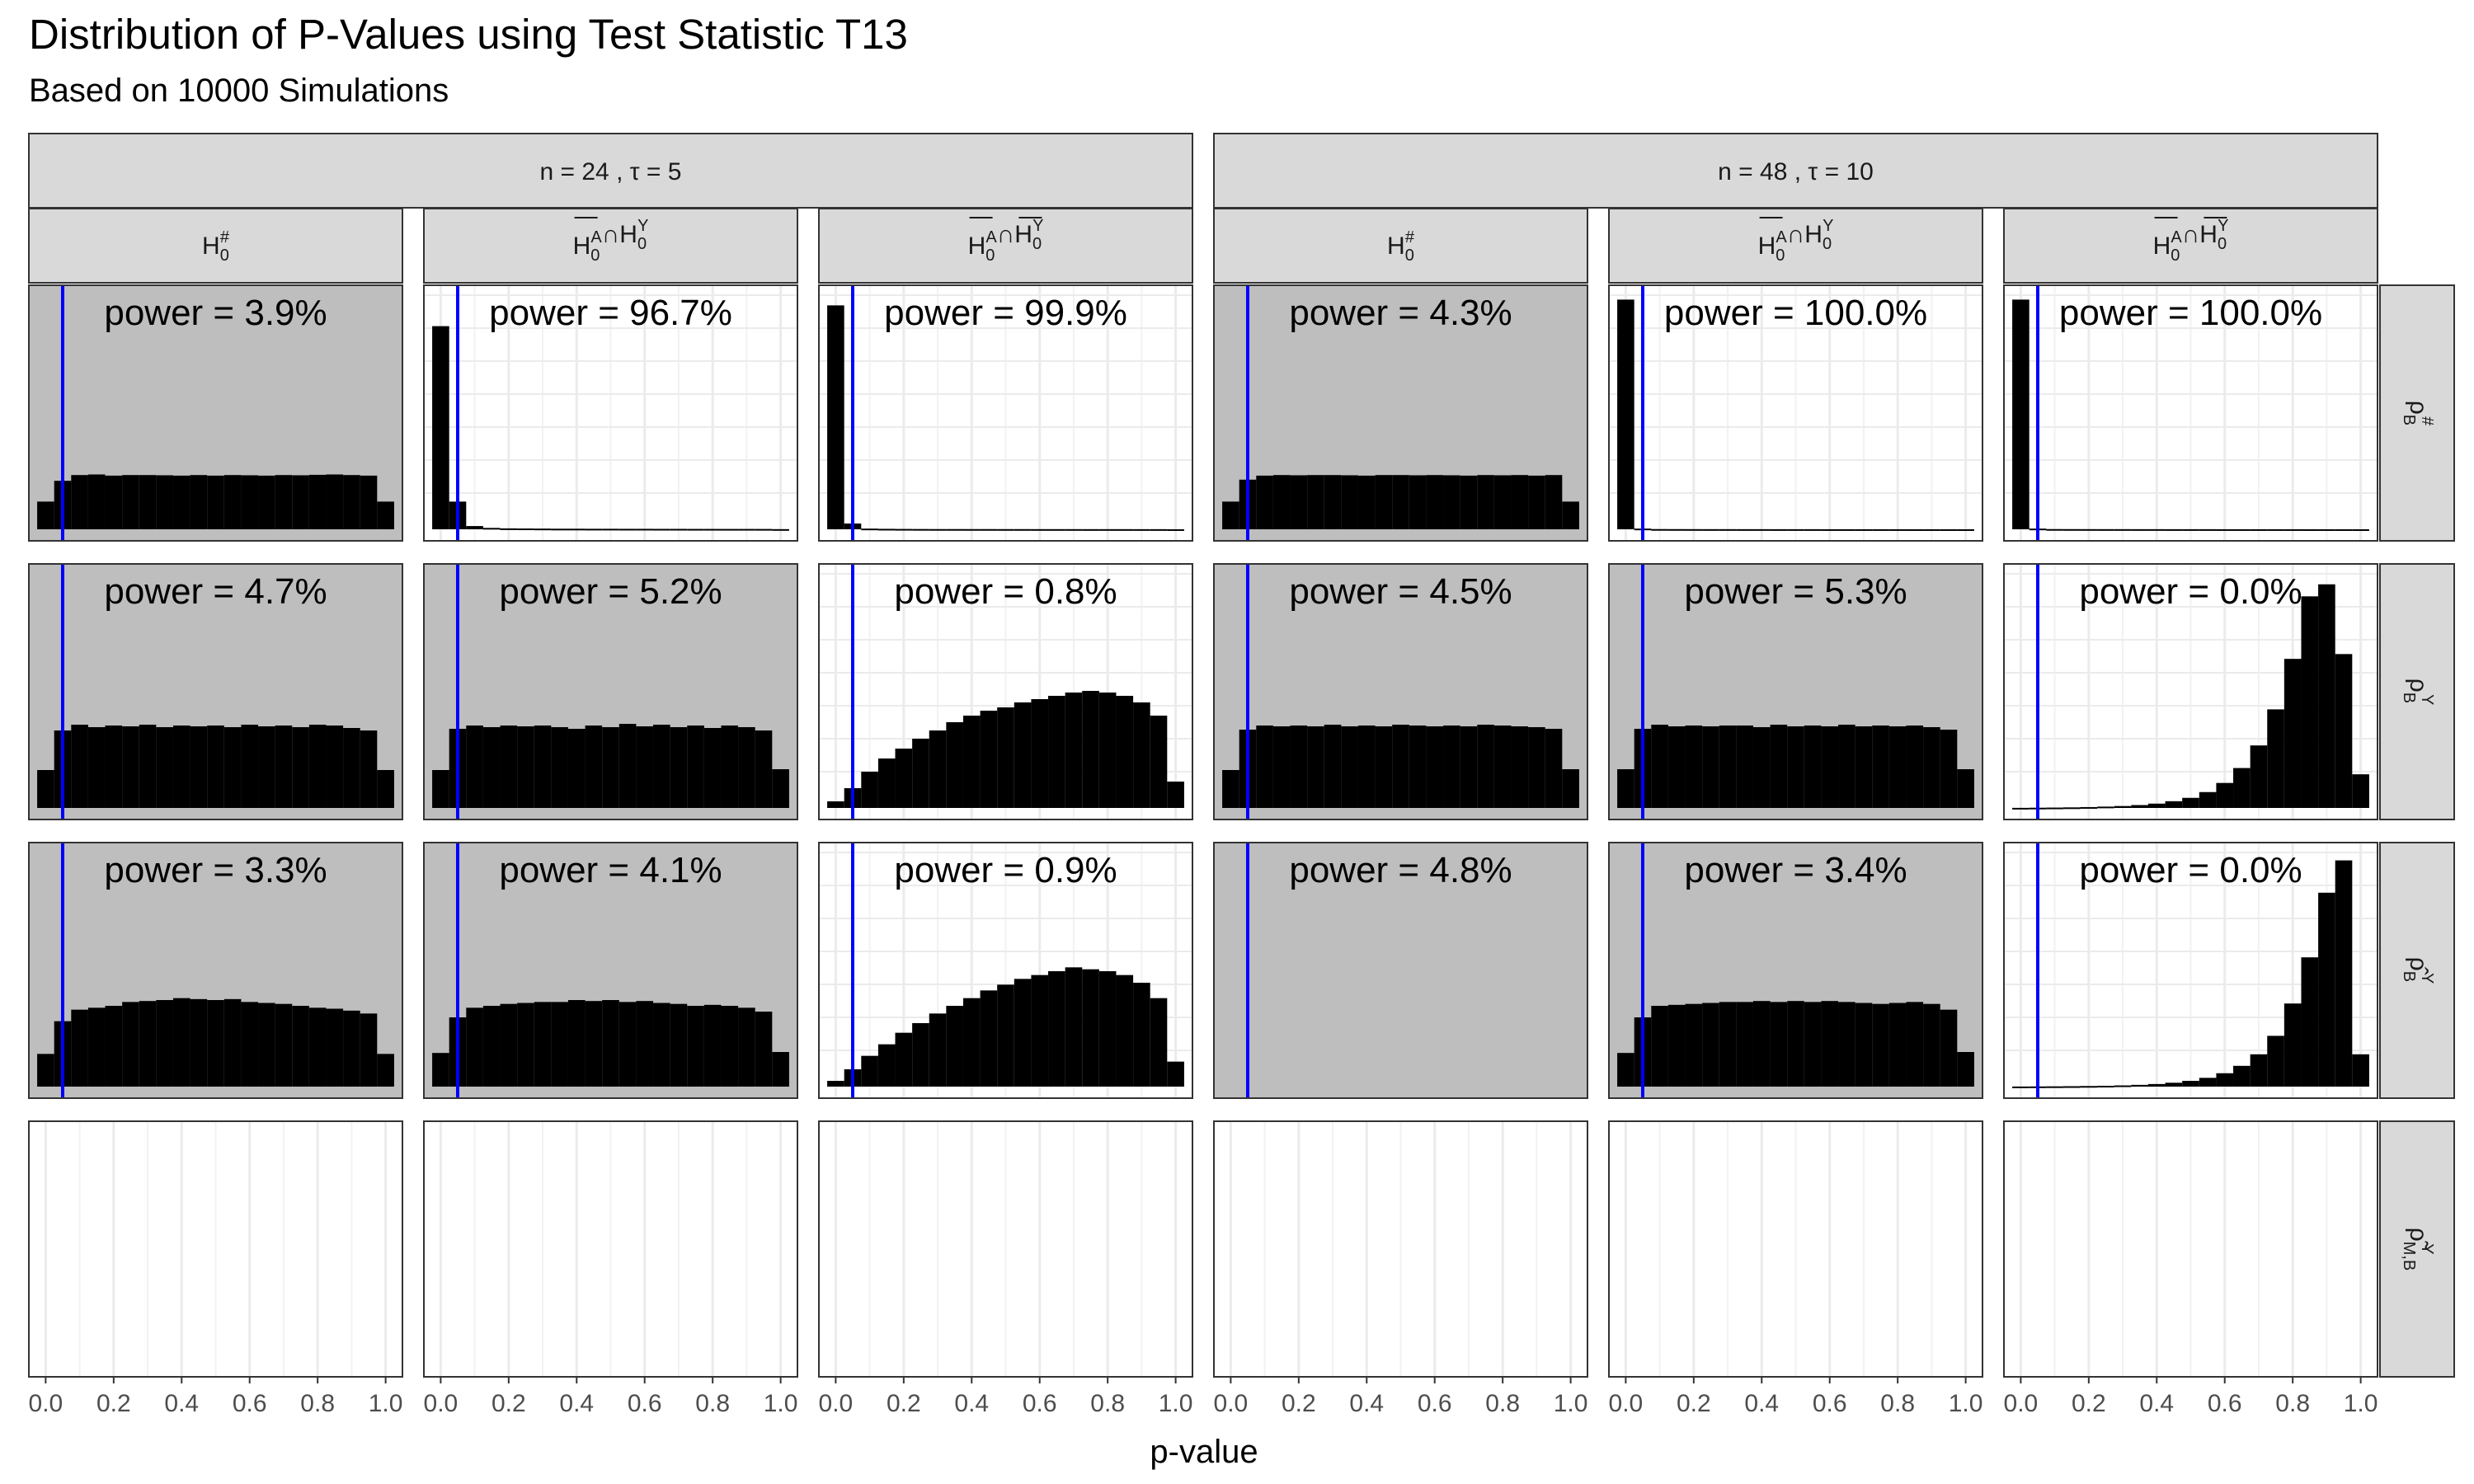 Image resolution: width=2474 pixels, height=1484 pixels. Describe the element at coordinates (2190, 870) in the screenshot. I see `power-label: power = 0.0%` at that location.